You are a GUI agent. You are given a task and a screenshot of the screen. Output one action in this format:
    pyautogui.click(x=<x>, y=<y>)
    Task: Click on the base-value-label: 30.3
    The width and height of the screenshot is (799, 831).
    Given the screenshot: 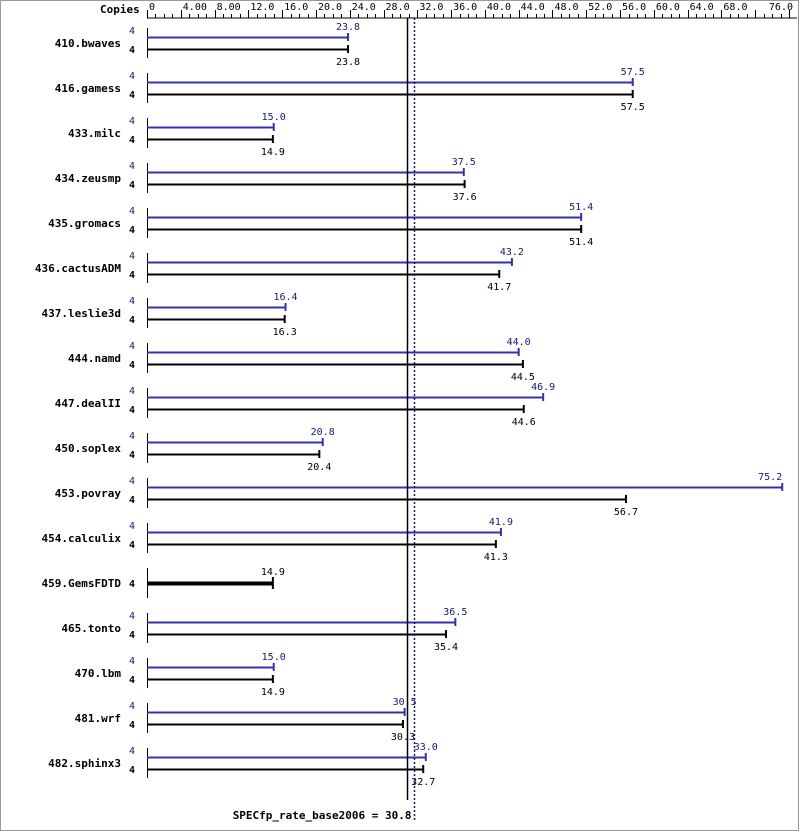 What is the action you would take?
    pyautogui.click(x=403, y=737)
    